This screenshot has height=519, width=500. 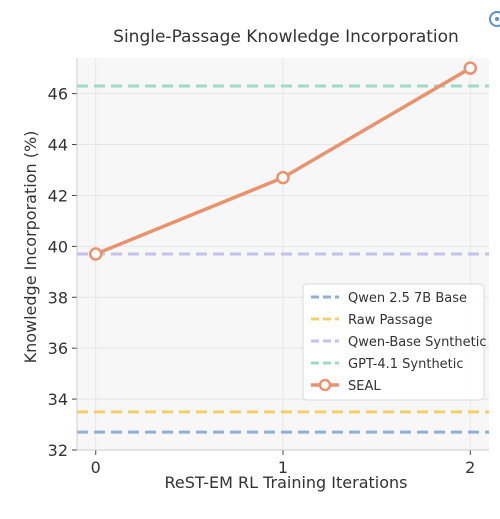 What do you see at coordinates (58, 94) in the screenshot?
I see `y-tick-label: 46` at bounding box center [58, 94].